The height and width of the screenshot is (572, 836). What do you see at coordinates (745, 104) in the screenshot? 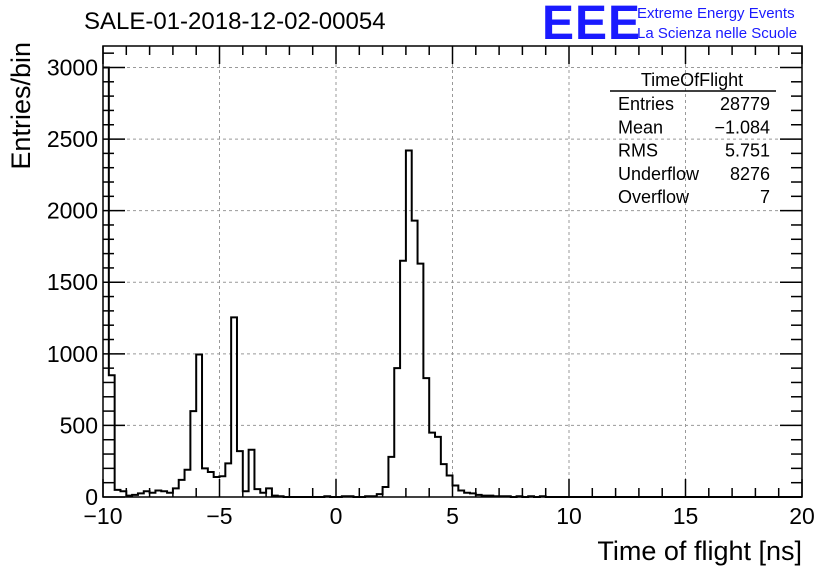
I see `stats-row-value: 28779` at bounding box center [745, 104].